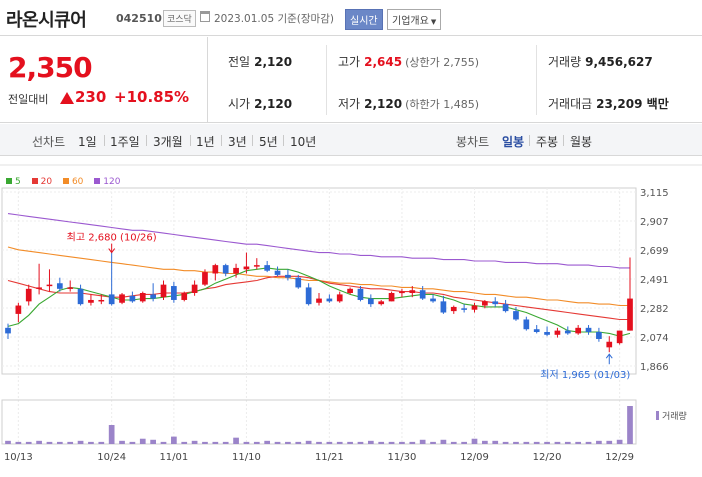 The width and height of the screenshot is (702, 477). What do you see at coordinates (303, 142) in the screenshot?
I see `tab-10year: 10년` at bounding box center [303, 142].